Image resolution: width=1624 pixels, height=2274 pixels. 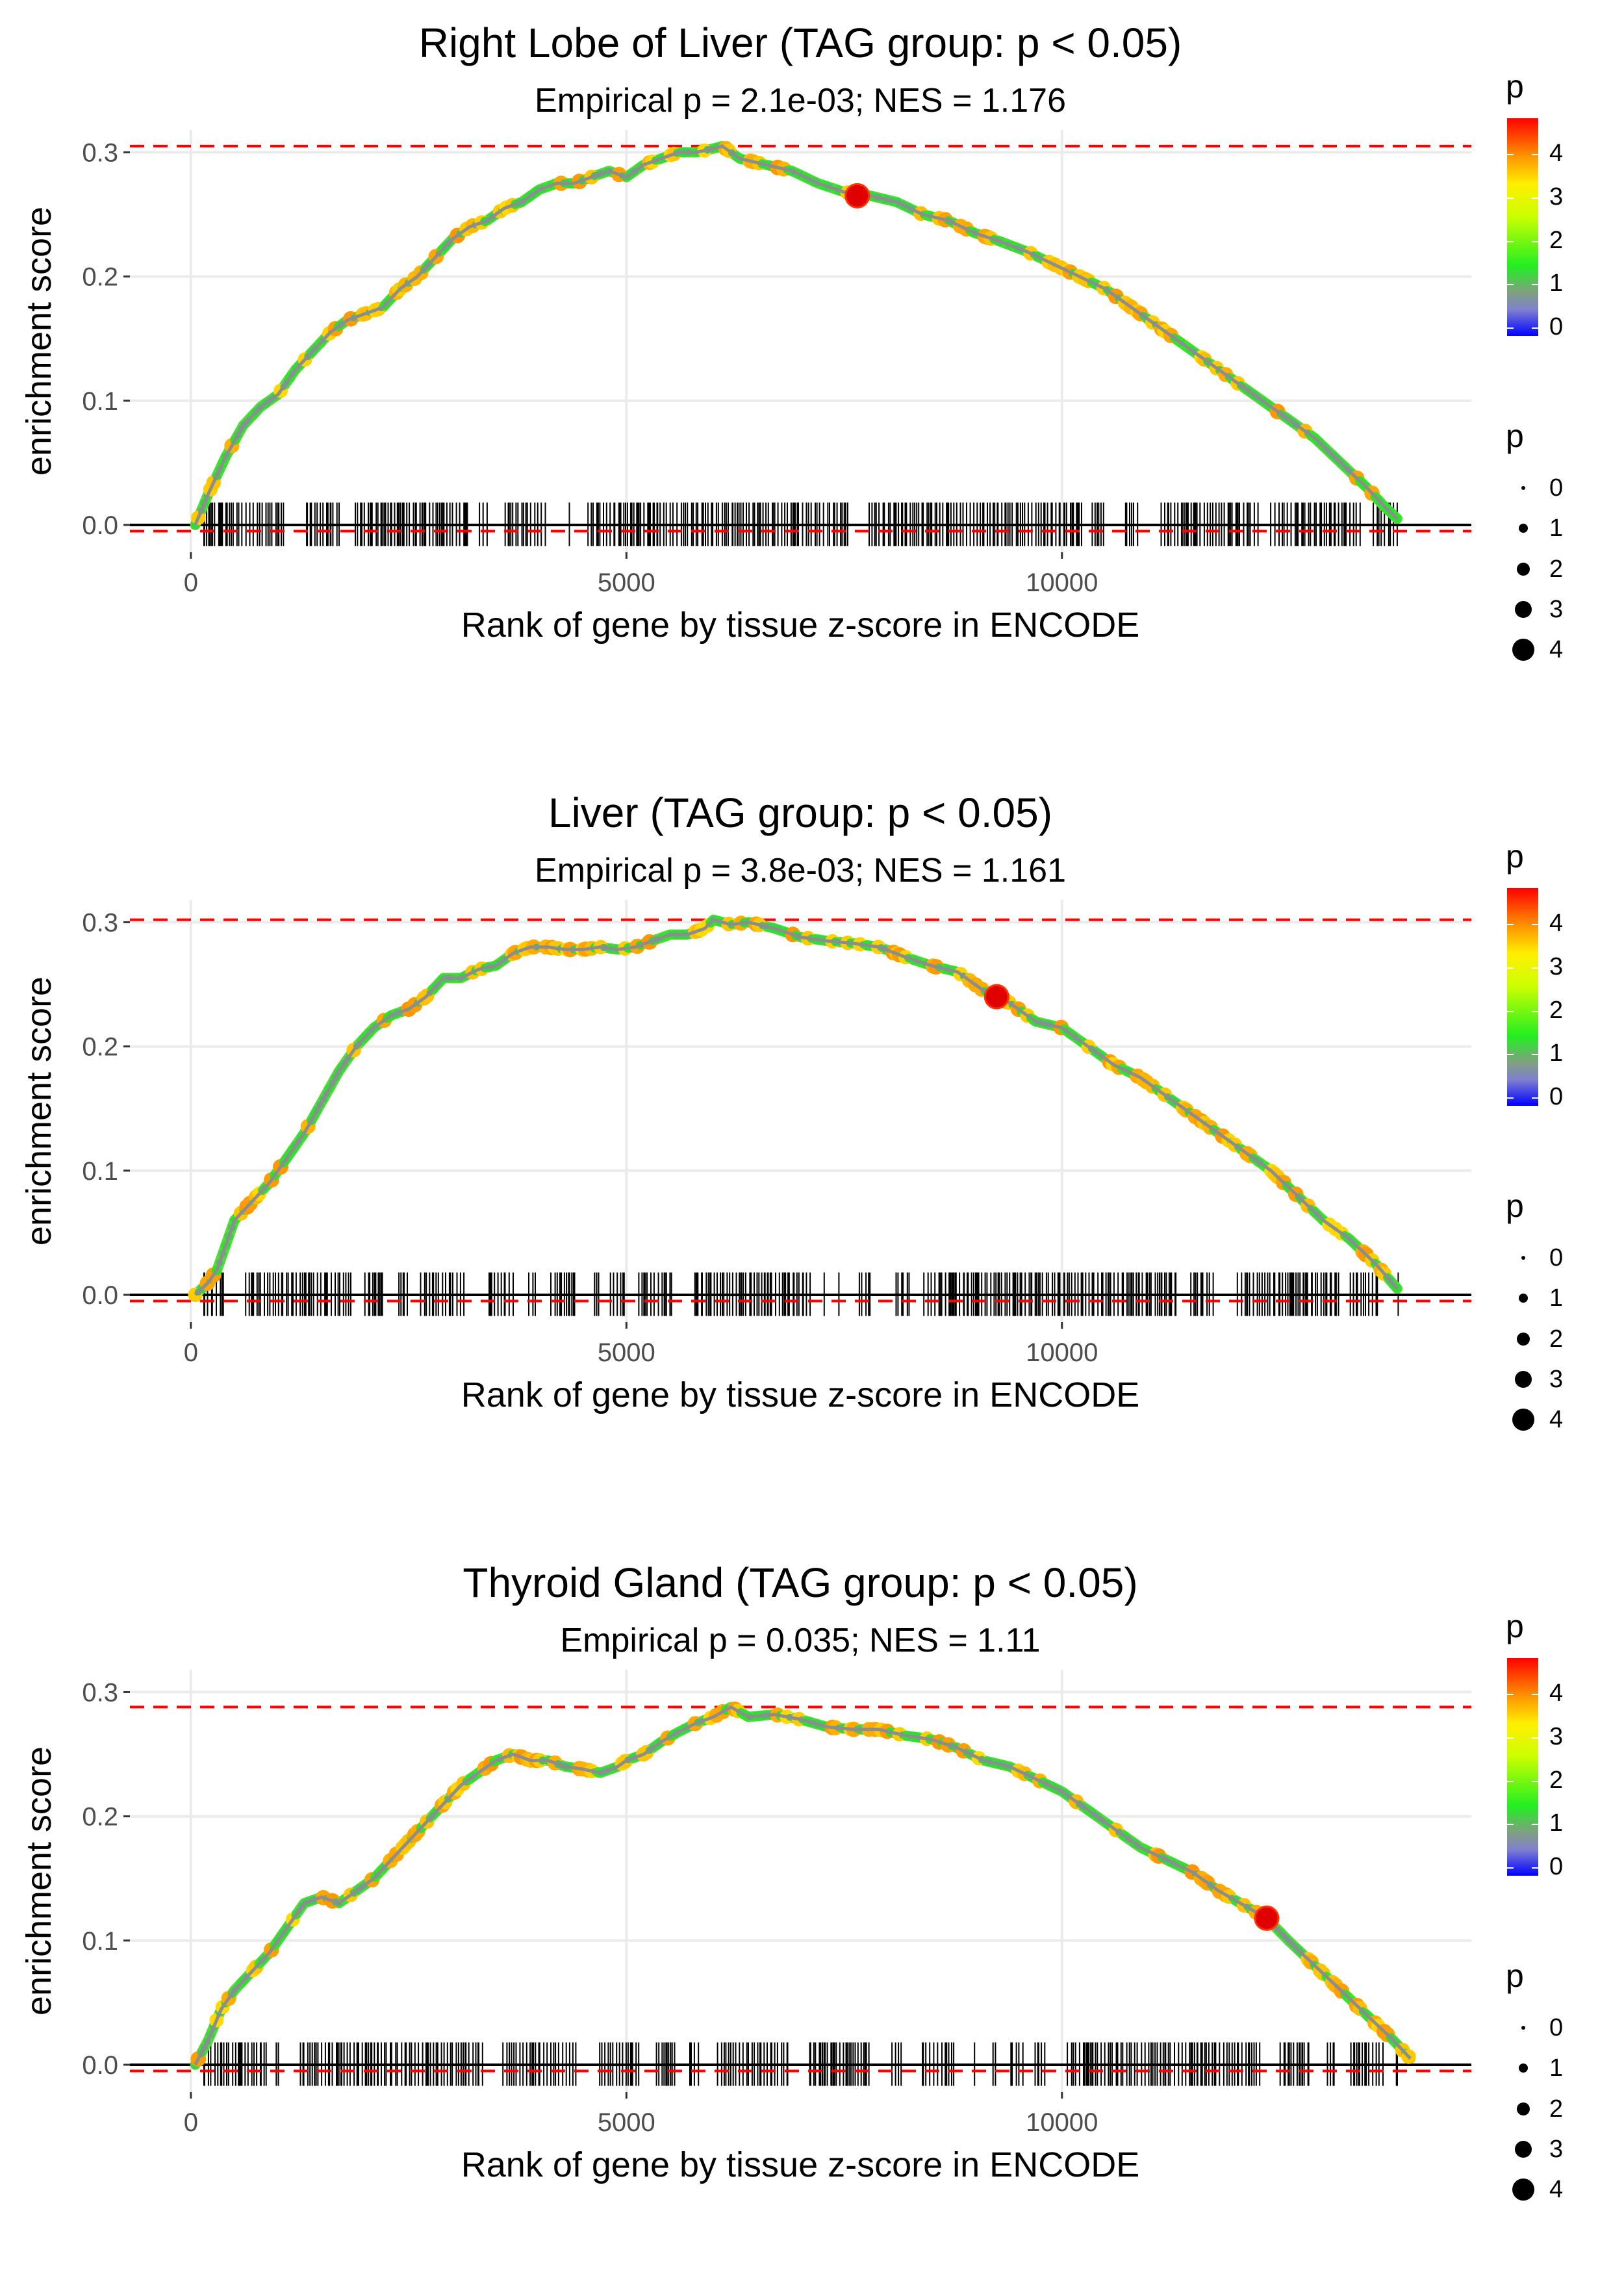 What do you see at coordinates (800, 1582) in the screenshot?
I see `chart-title: Thyroid Gland (TAG group: p < 0.05)` at bounding box center [800, 1582].